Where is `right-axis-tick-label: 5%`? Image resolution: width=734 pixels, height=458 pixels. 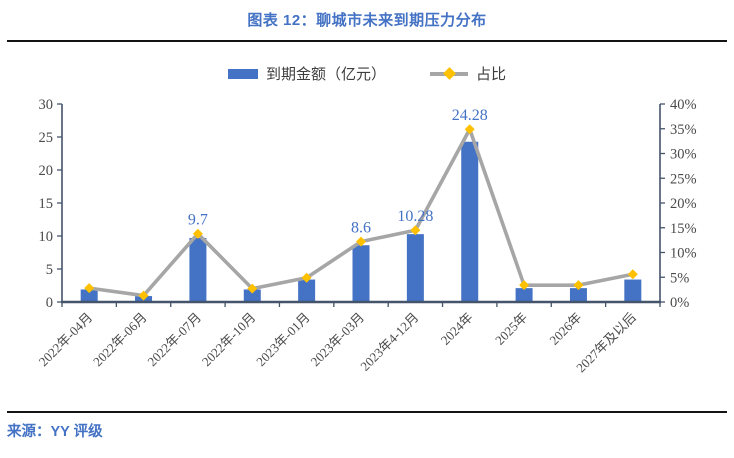
right-axis-tick-label: 5% is located at coordinates (679, 278).